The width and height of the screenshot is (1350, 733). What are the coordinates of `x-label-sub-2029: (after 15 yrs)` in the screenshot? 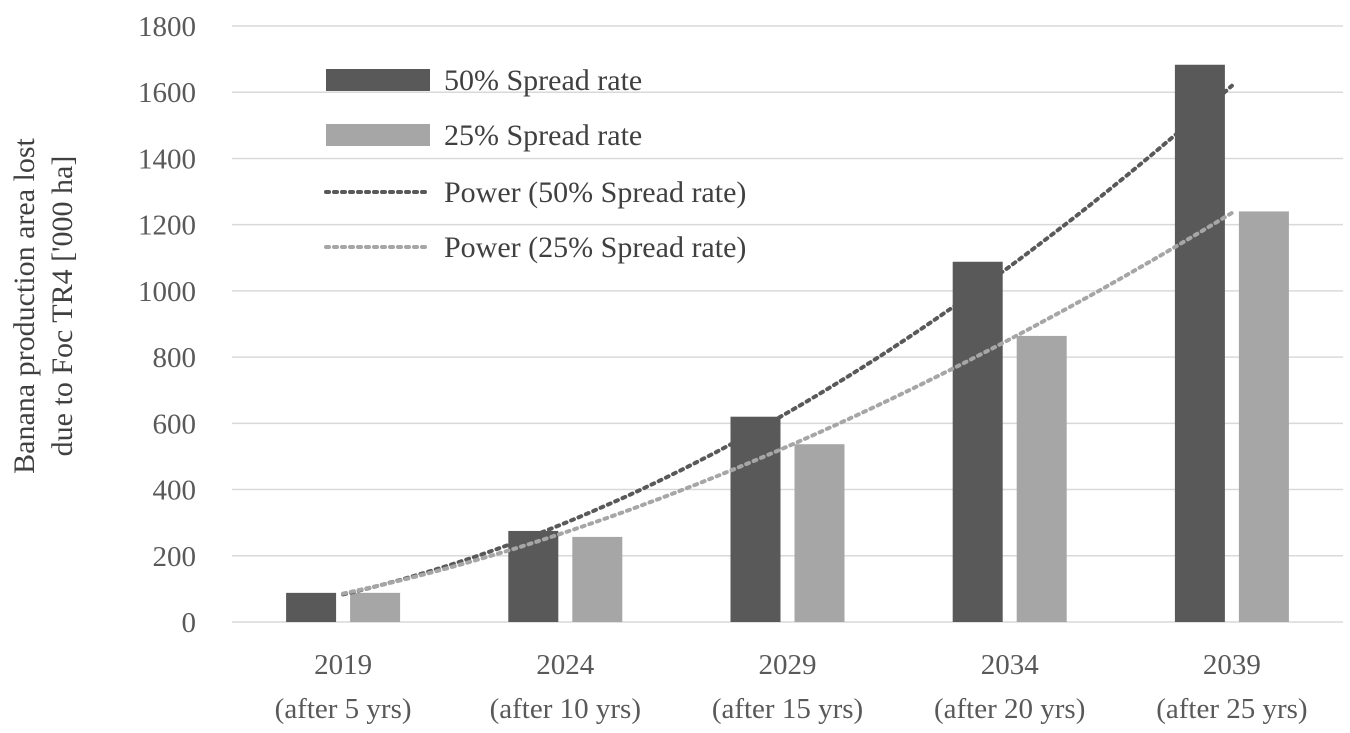 It's located at (787, 709).